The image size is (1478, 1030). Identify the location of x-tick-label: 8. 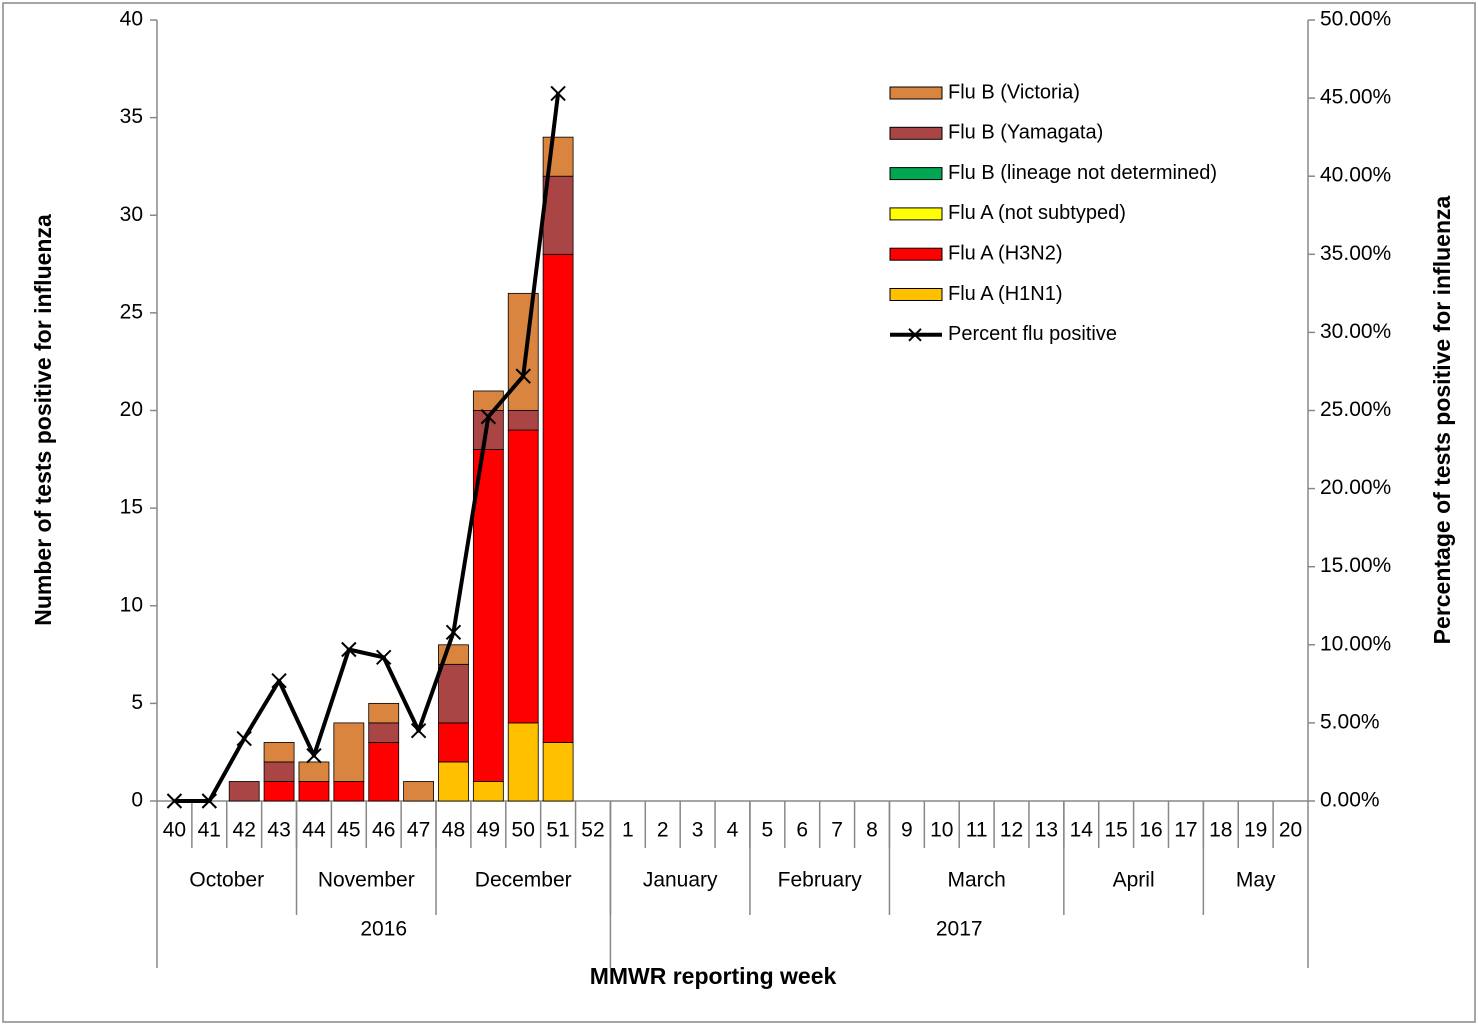
(872, 830).